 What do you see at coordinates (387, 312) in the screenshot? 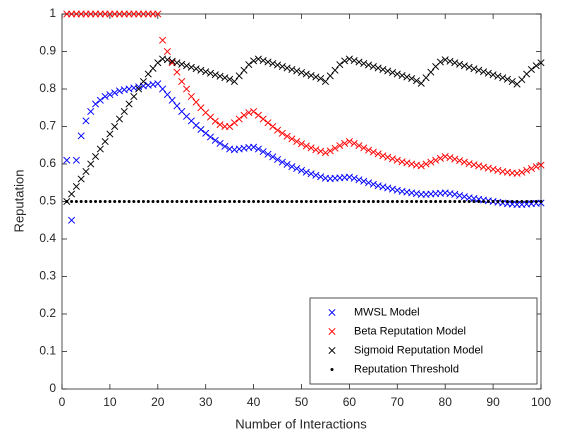
I see `legend-label: MWSL Model` at bounding box center [387, 312].